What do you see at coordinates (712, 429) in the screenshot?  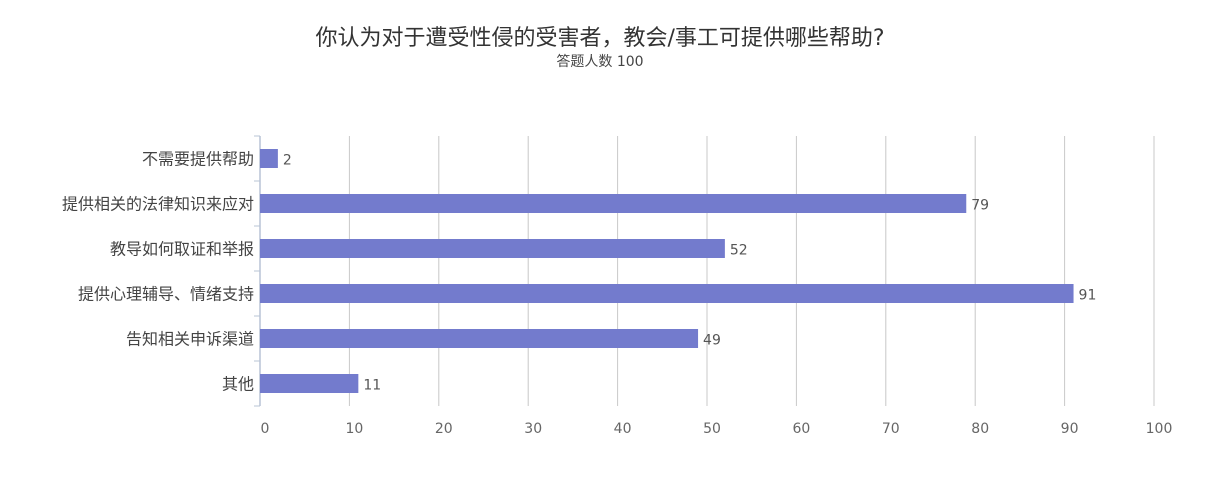 I see `x-tick-label: 50` at bounding box center [712, 429].